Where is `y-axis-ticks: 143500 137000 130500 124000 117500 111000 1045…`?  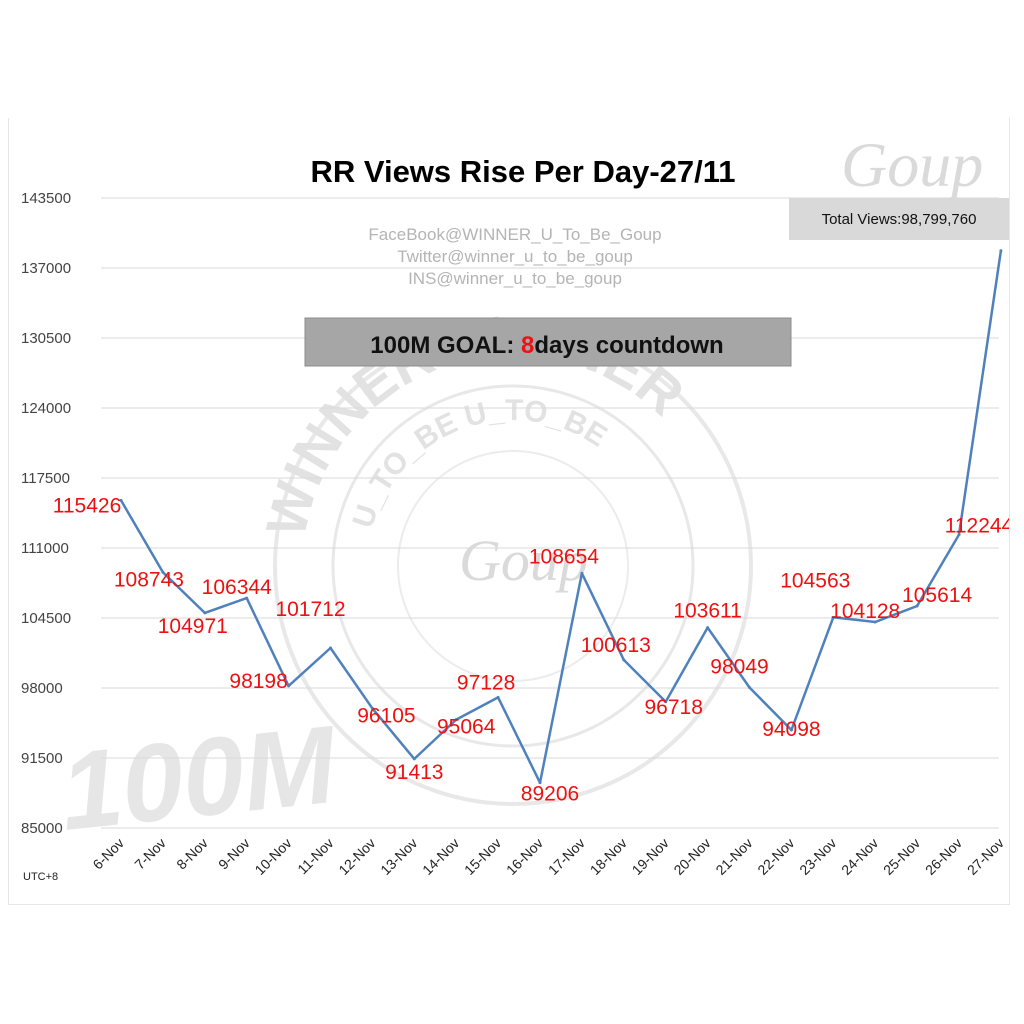 y-axis-ticks: 143500 137000 130500 124000 117500 111000 1045… is located at coordinates (46, 513).